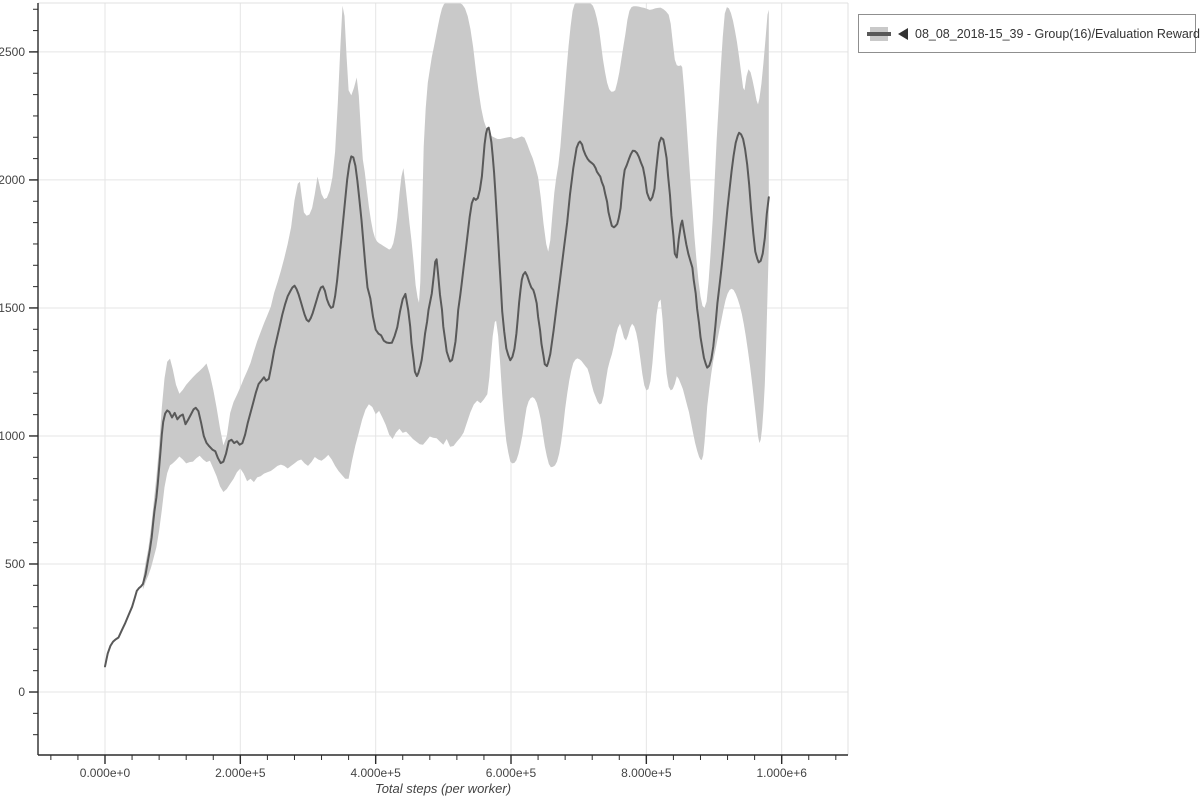 This screenshot has height=800, width=1200. Describe the element at coordinates (511, 773) in the screenshot. I see `x-tick-label: 6.000e+5` at that location.